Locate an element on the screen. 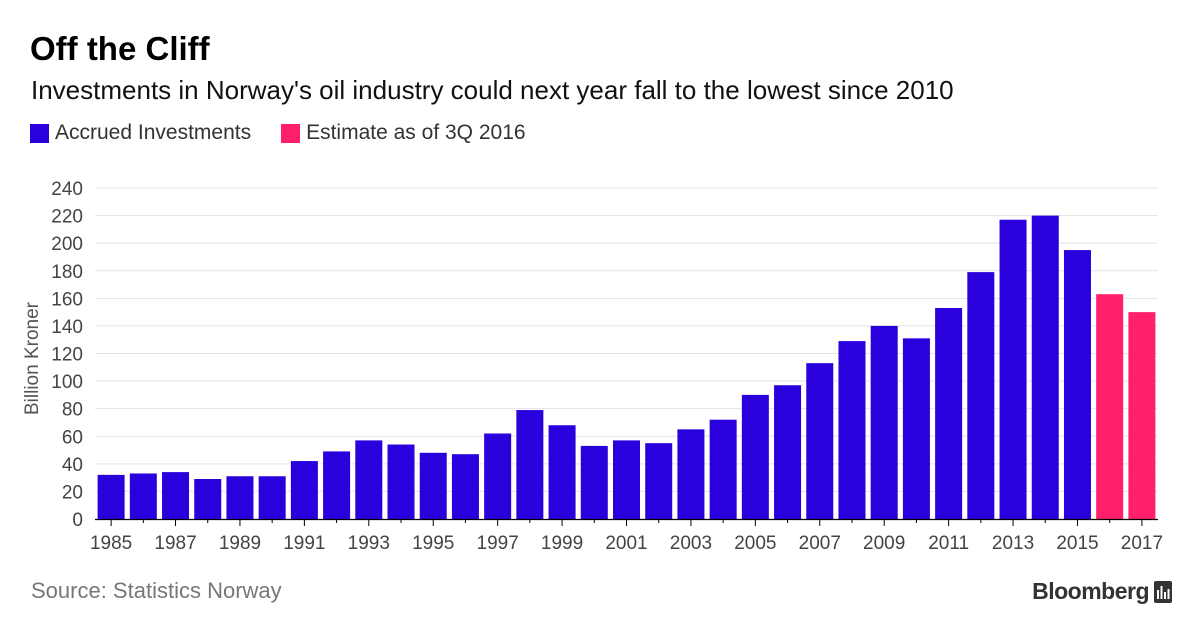 Image resolution: width=1200 pixels, height=635 pixels. chart-title: Off the Cliff is located at coordinates (120, 48).